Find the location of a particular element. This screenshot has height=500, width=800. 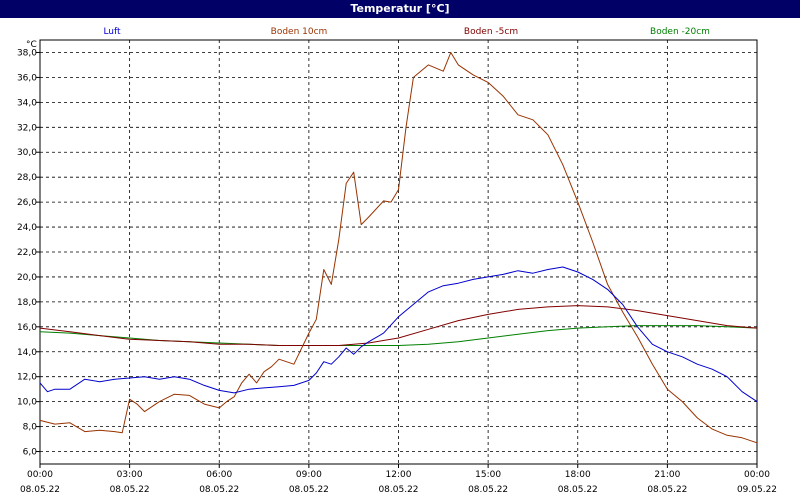

x-tick-time-label: 21:00 is located at coordinates (667, 475).